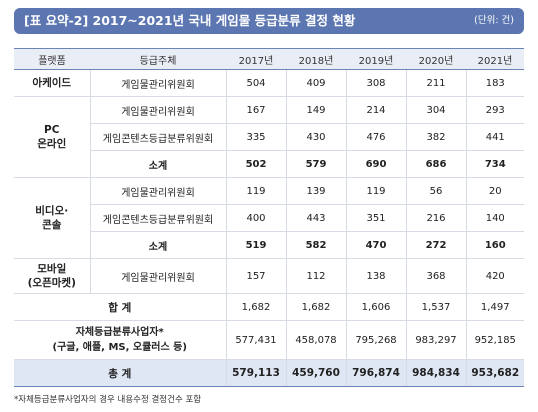 The width and height of the screenshot is (538, 412). What do you see at coordinates (435, 373) in the screenshot?
I see `total-cell: 984,834` at bounding box center [435, 373].